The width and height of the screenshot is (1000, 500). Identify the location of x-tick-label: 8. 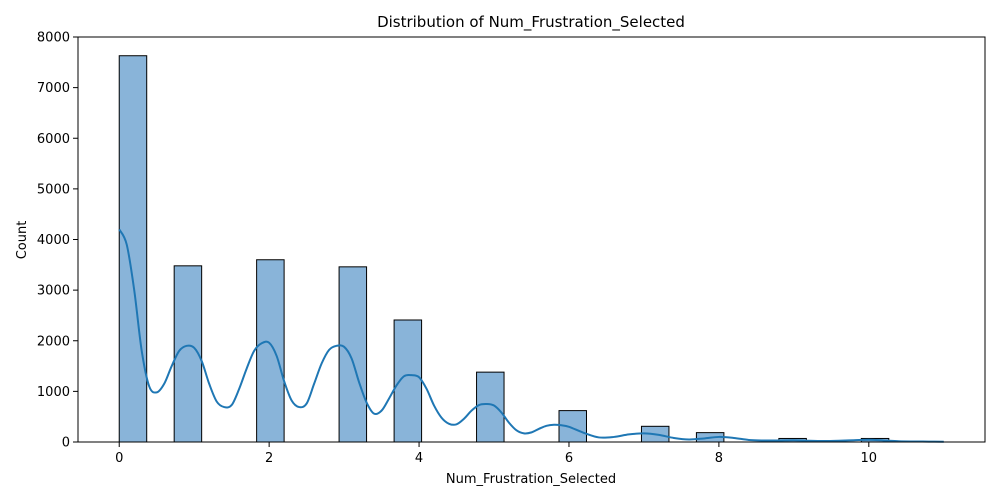
(719, 458).